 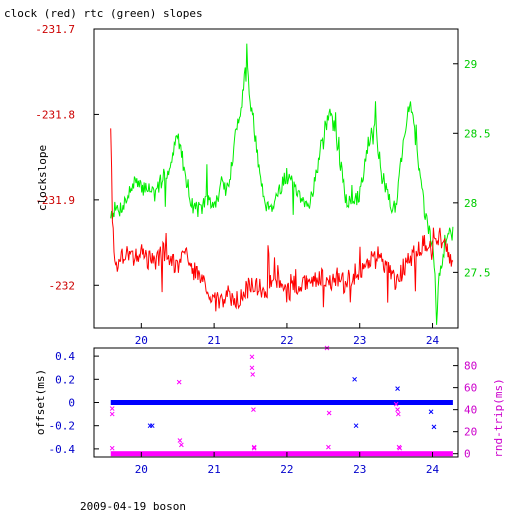 What do you see at coordinates (359, 469) in the screenshot?
I see `bottom-x-tick-label: 23` at bounding box center [359, 469].